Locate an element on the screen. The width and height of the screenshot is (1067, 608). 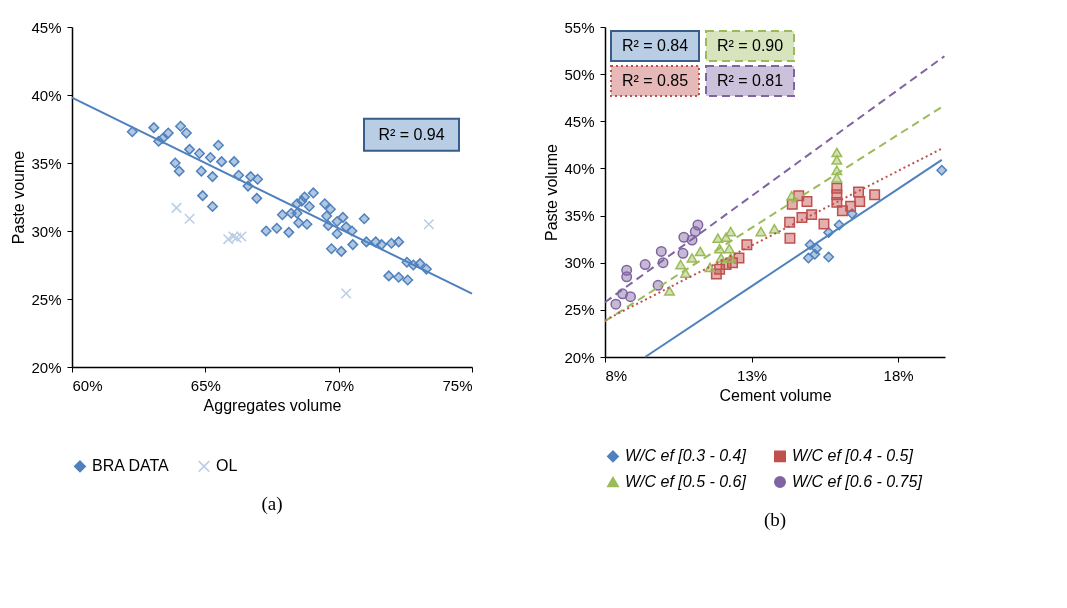
x-tick-label: 18% is located at coordinates (898, 375).